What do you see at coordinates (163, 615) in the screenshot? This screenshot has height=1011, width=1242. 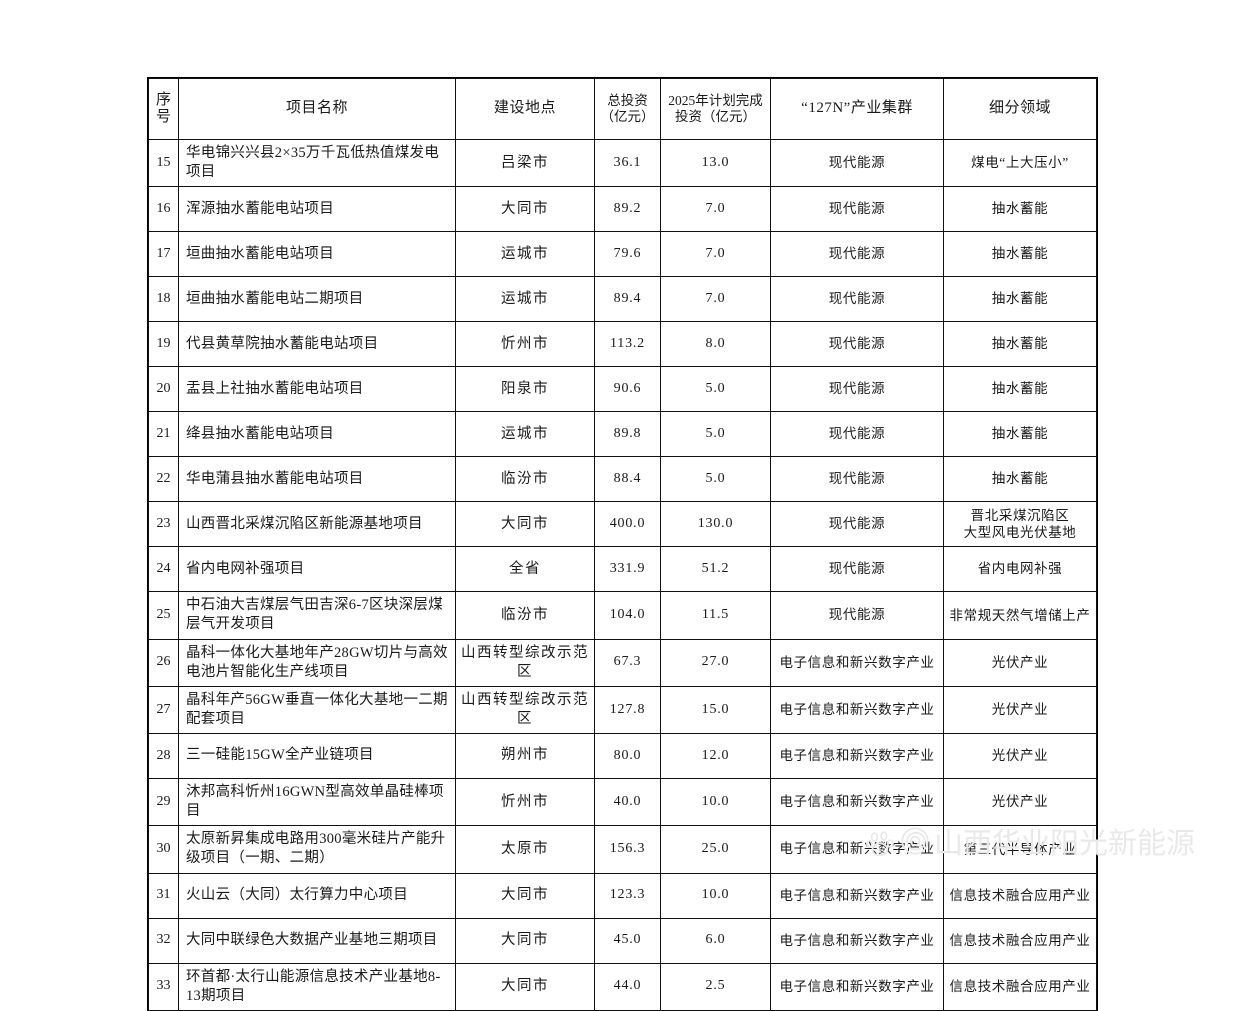 I see `cell-sequence: 25` at bounding box center [163, 615].